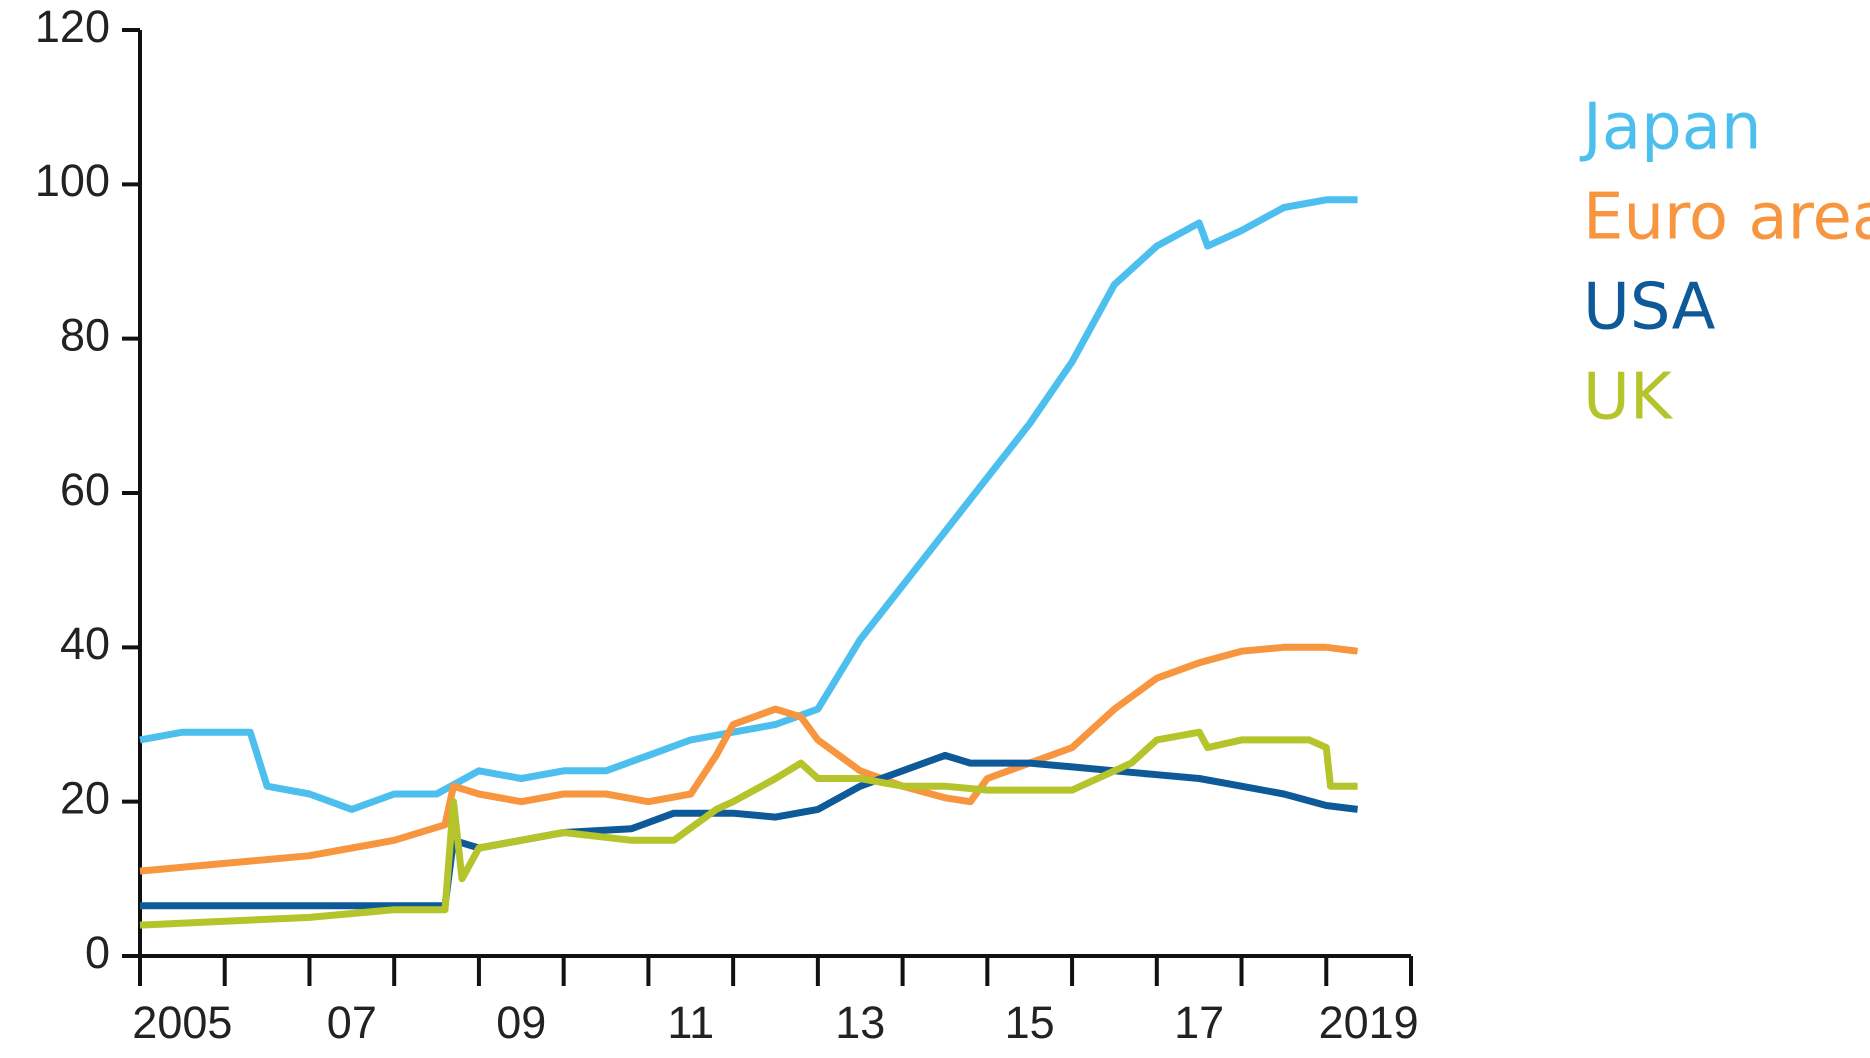 The height and width of the screenshot is (1058, 1870). What do you see at coordinates (1670, 128) in the screenshot?
I see `legend-entry: Japan` at bounding box center [1670, 128].